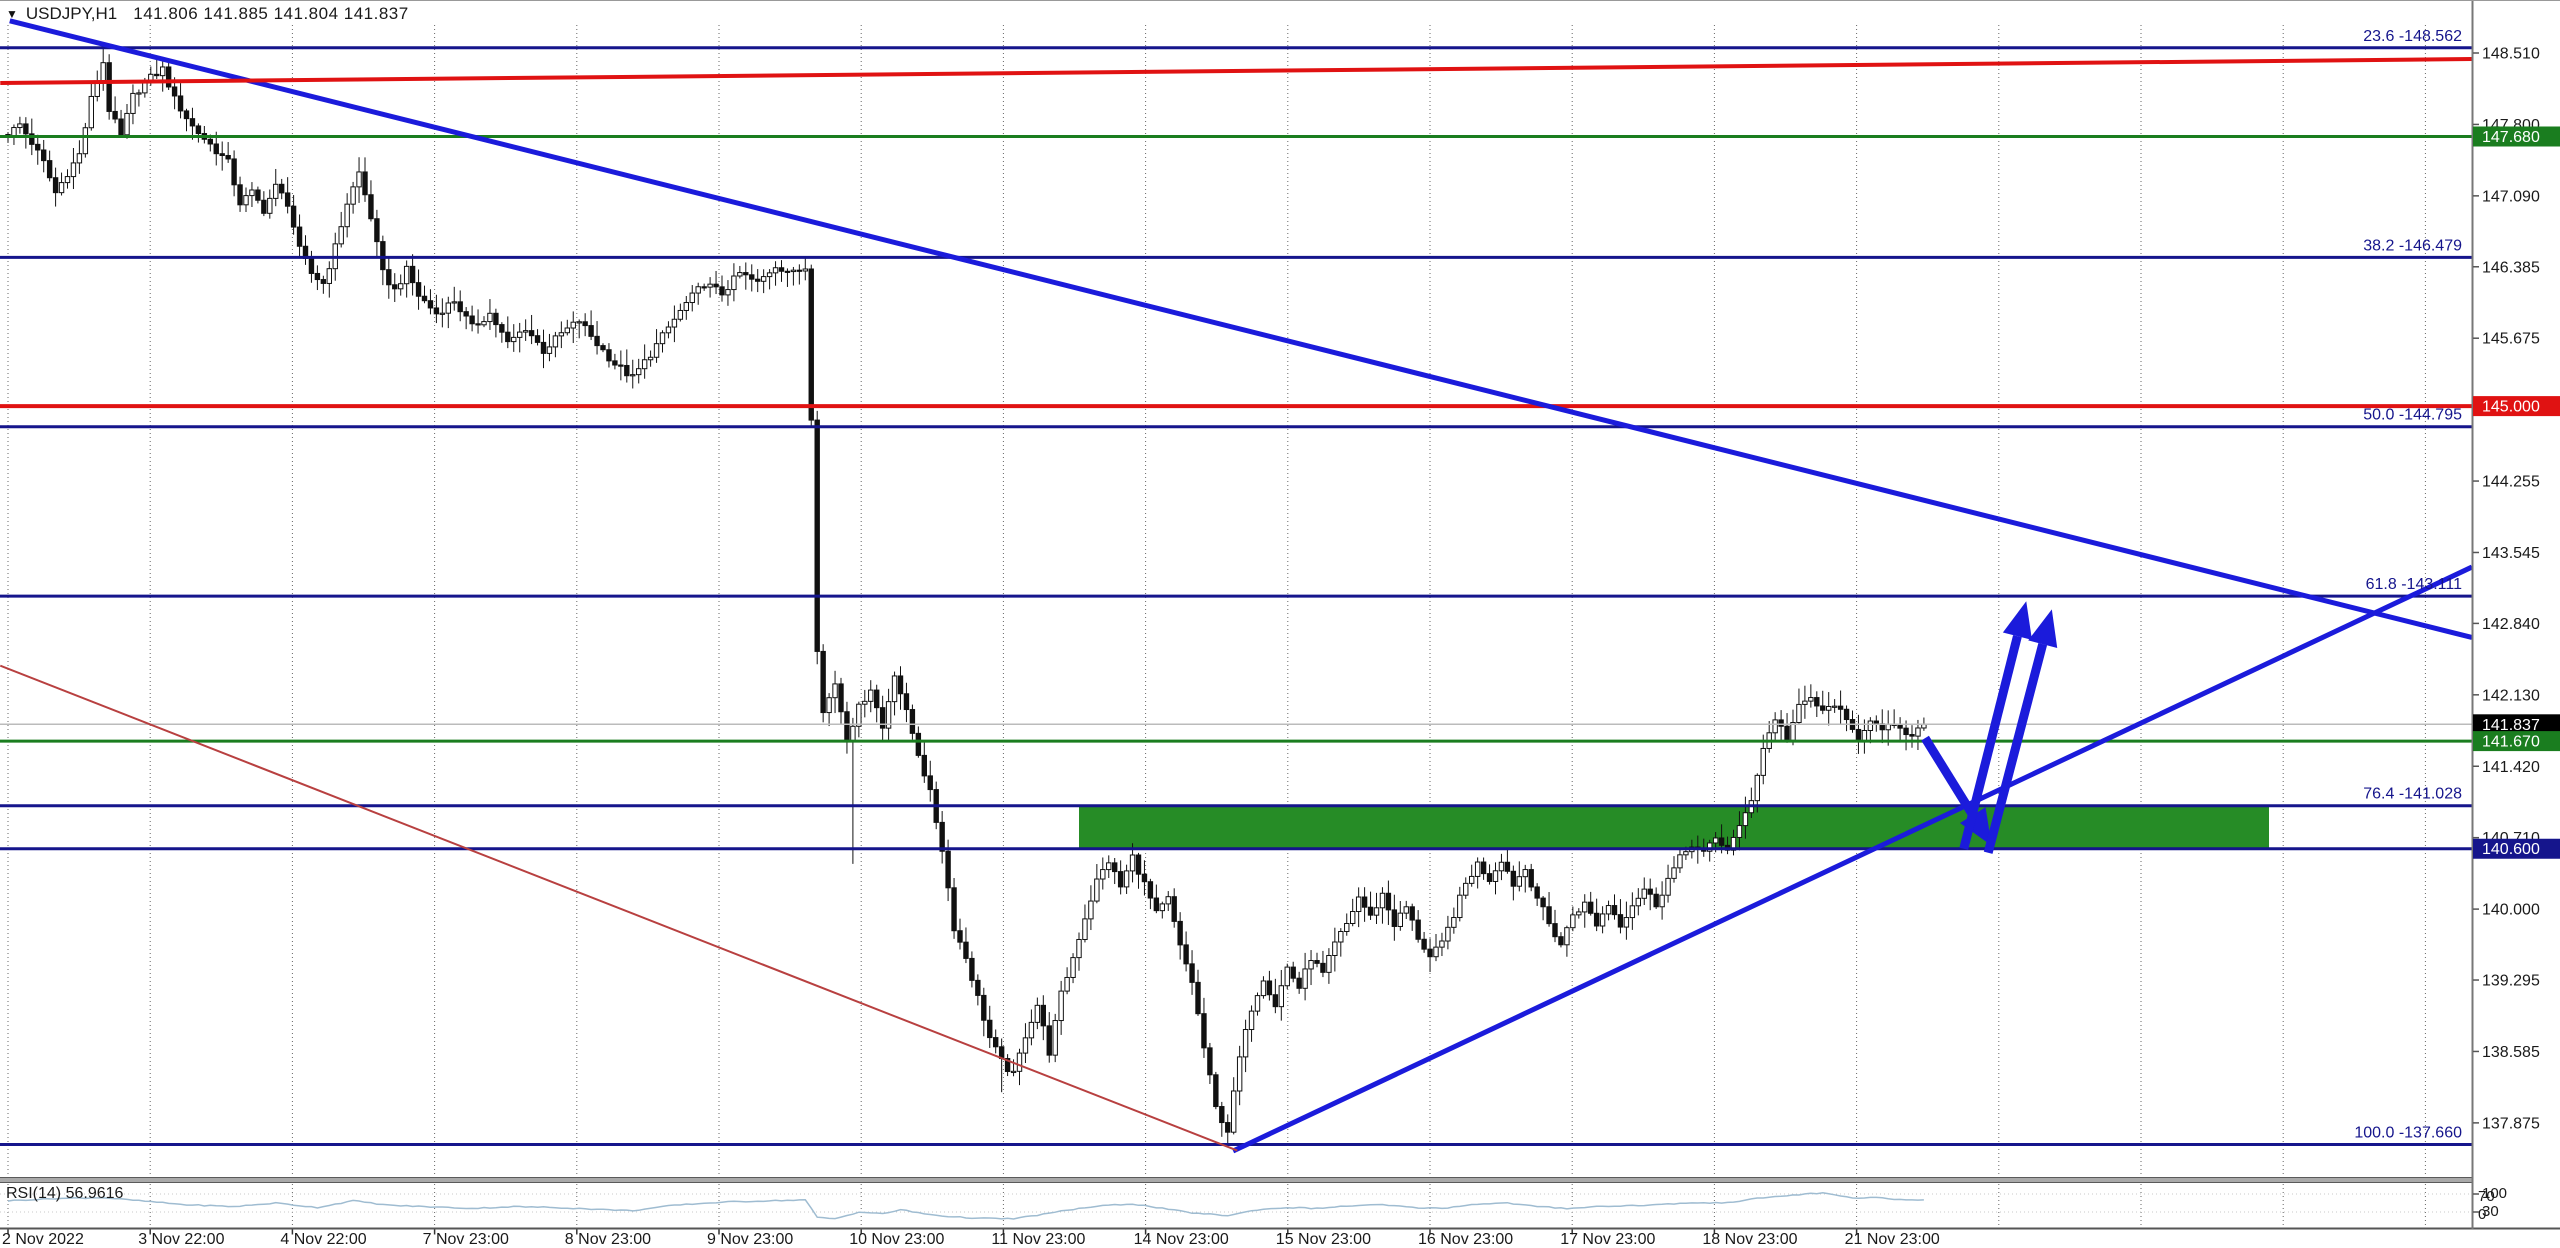 The width and height of the screenshot is (2560, 1248). Describe the element at coordinates (64, 1194) in the screenshot. I see `rsi-indicator-label: RSI(14) 56.9616` at that location.